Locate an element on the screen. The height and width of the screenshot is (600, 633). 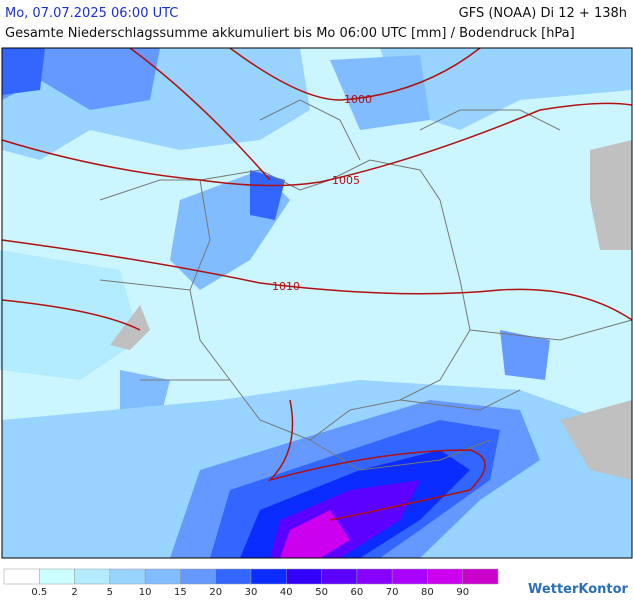
legend-label: 2 is located at coordinates (74, 592).